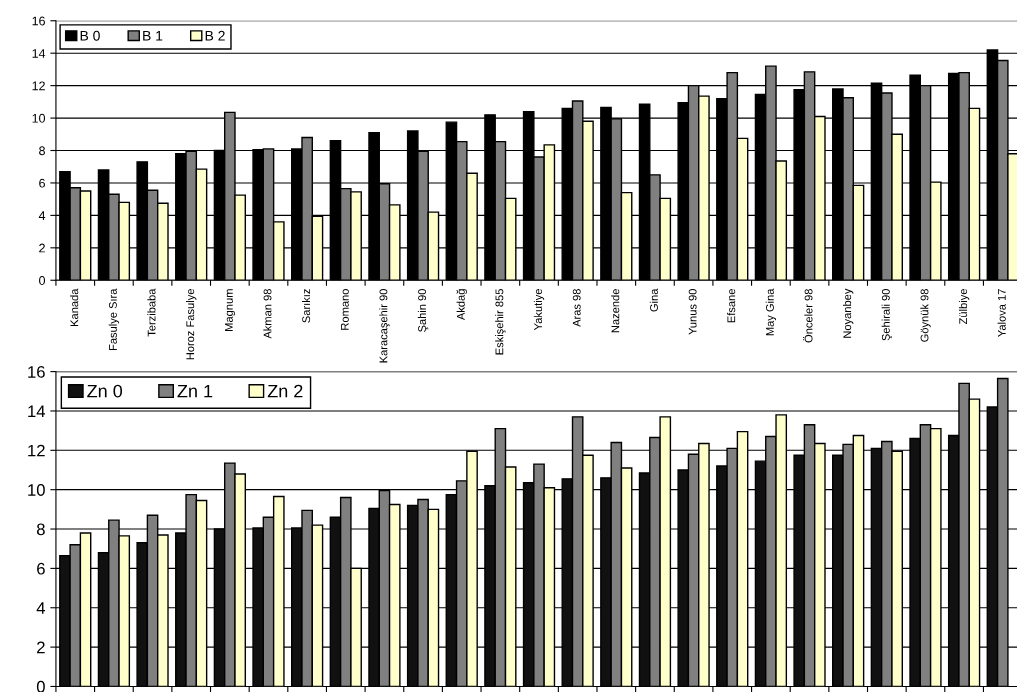  What do you see at coordinates (114, 319) in the screenshot?
I see `x-tick-label: Fasulye Sıra` at bounding box center [114, 319].